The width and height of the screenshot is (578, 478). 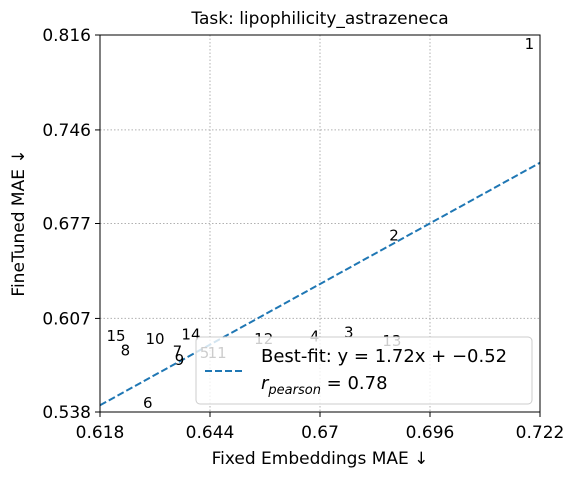 I want to click on point-label: 2, so click(x=394, y=236).